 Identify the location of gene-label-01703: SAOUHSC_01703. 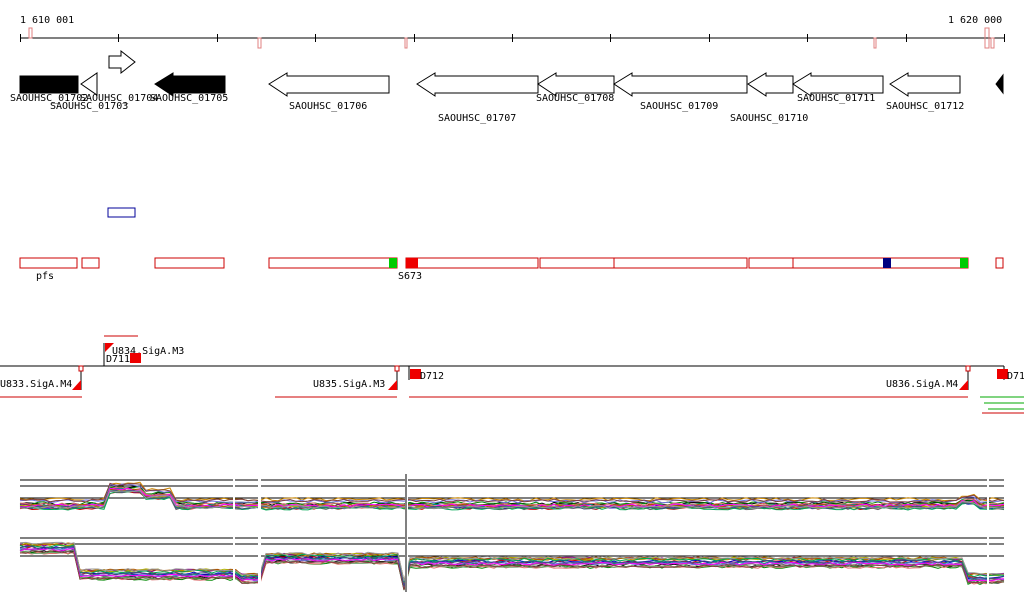
(89, 106).